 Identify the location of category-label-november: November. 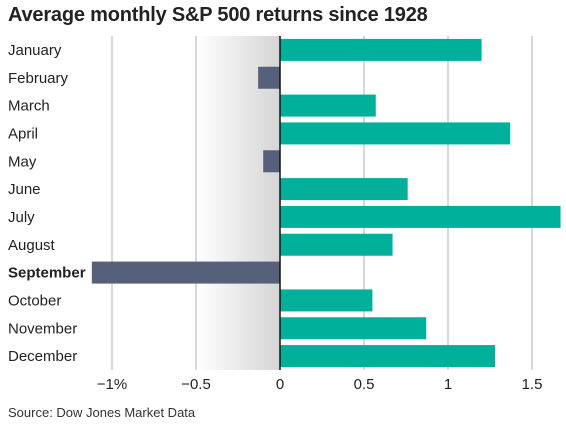
(42, 328).